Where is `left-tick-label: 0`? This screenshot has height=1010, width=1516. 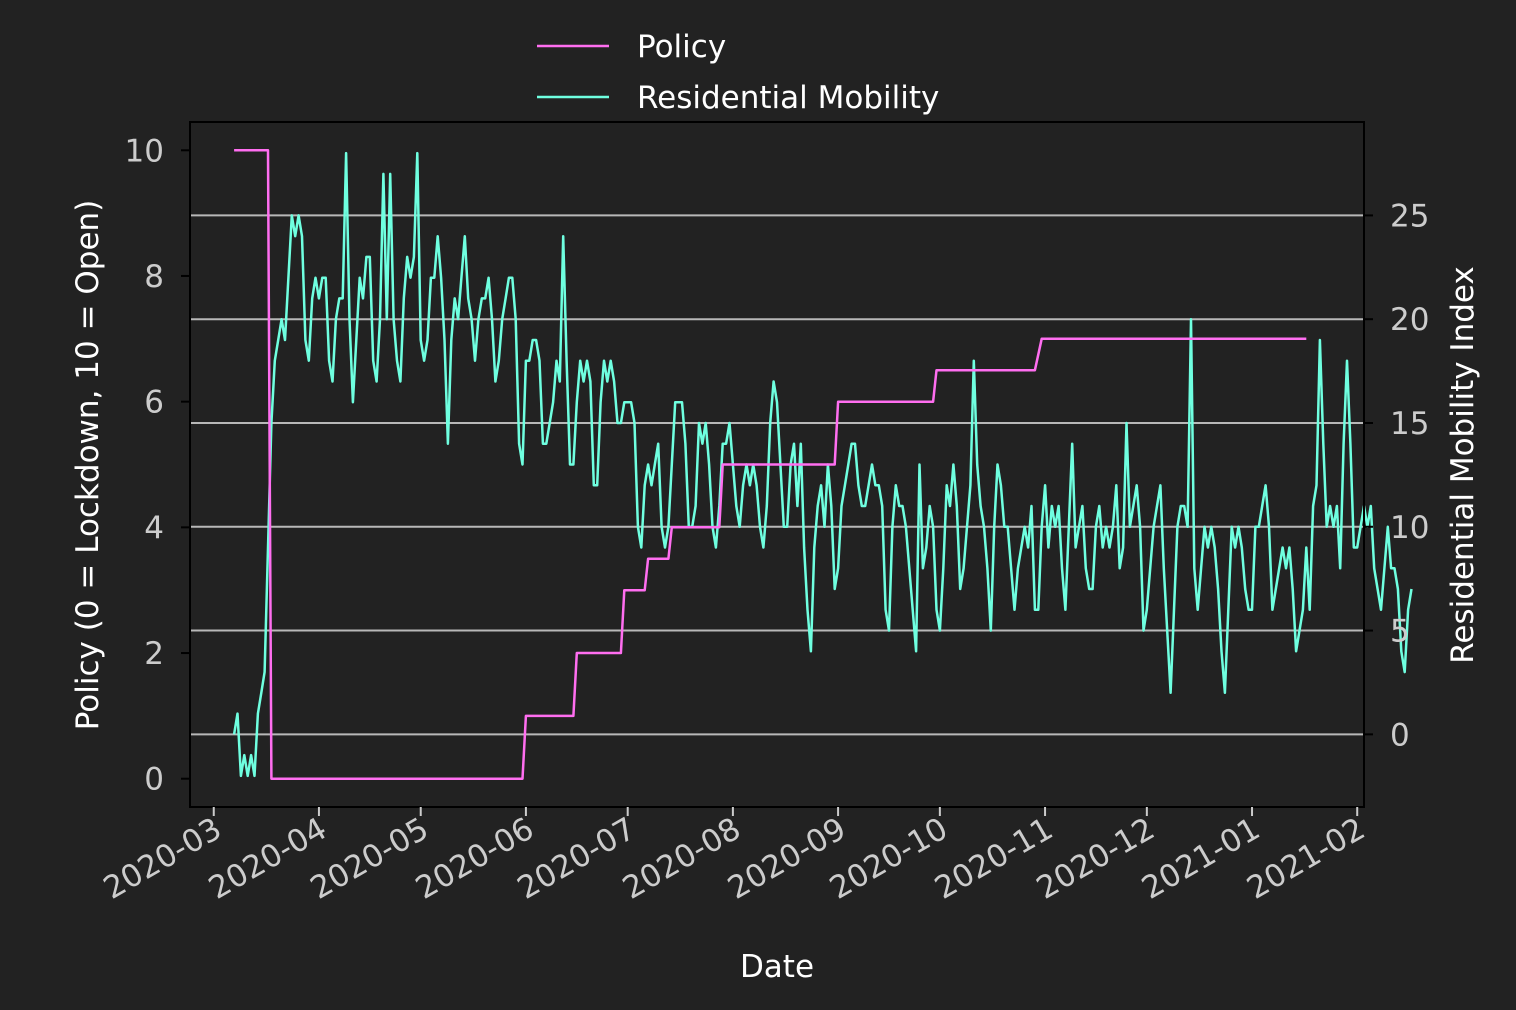
left-tick-label: 0 is located at coordinates (154, 780).